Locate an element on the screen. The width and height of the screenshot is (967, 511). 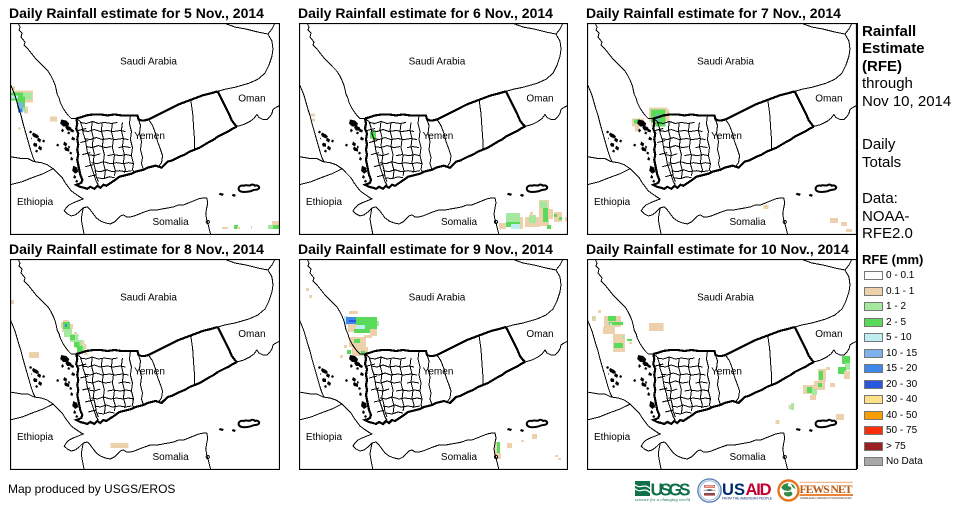
svg-text: FROM THE AMERICAN PEOPLE is located at coordinates (747, 498).